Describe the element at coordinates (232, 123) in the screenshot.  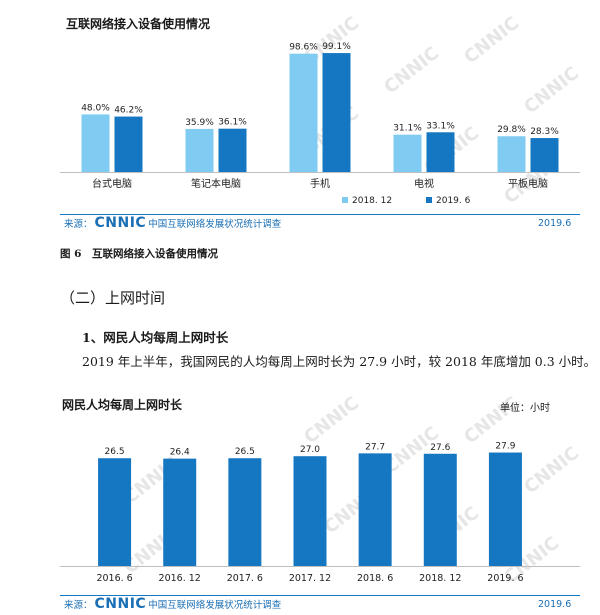
I see `chart1-data-label: 36.1%` at that location.